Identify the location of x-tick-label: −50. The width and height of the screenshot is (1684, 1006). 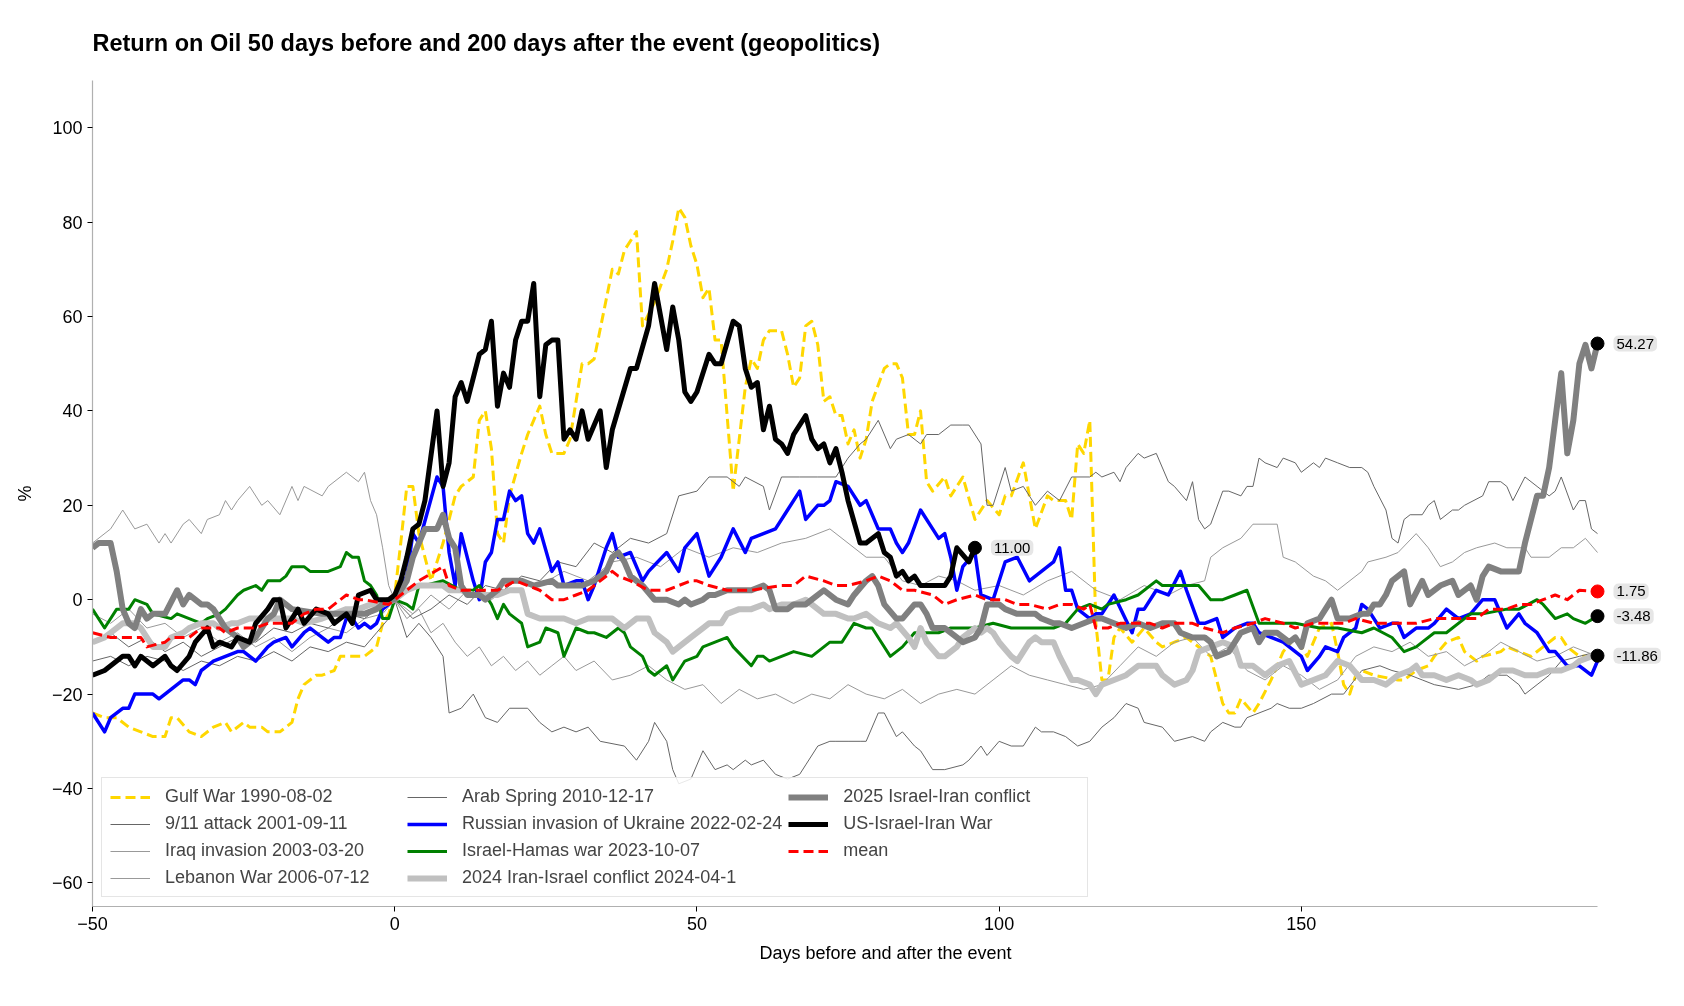
(92, 923).